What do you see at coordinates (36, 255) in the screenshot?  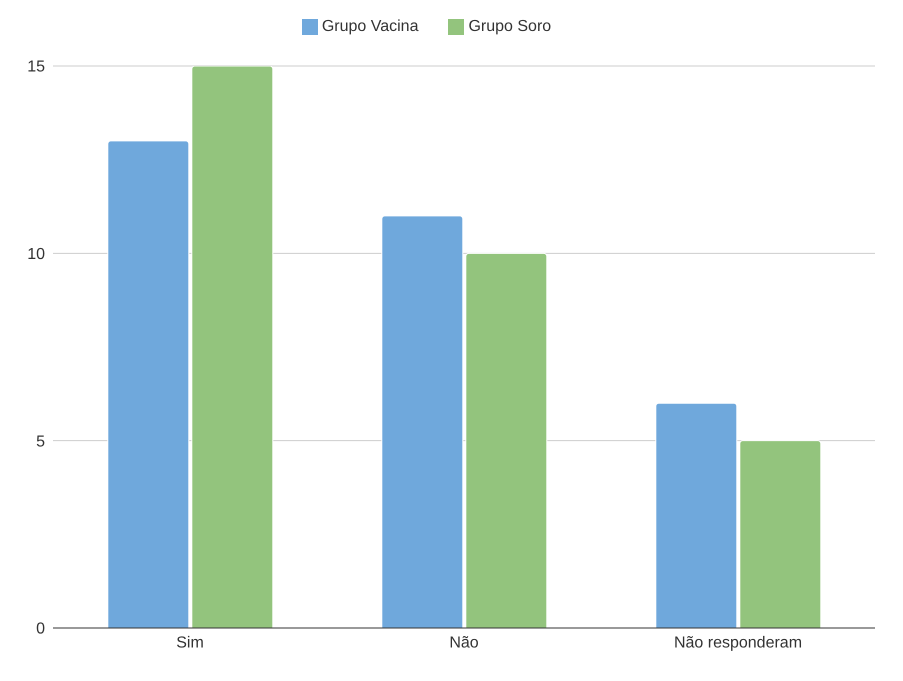 I see `y-tick-label: 10` at bounding box center [36, 255].